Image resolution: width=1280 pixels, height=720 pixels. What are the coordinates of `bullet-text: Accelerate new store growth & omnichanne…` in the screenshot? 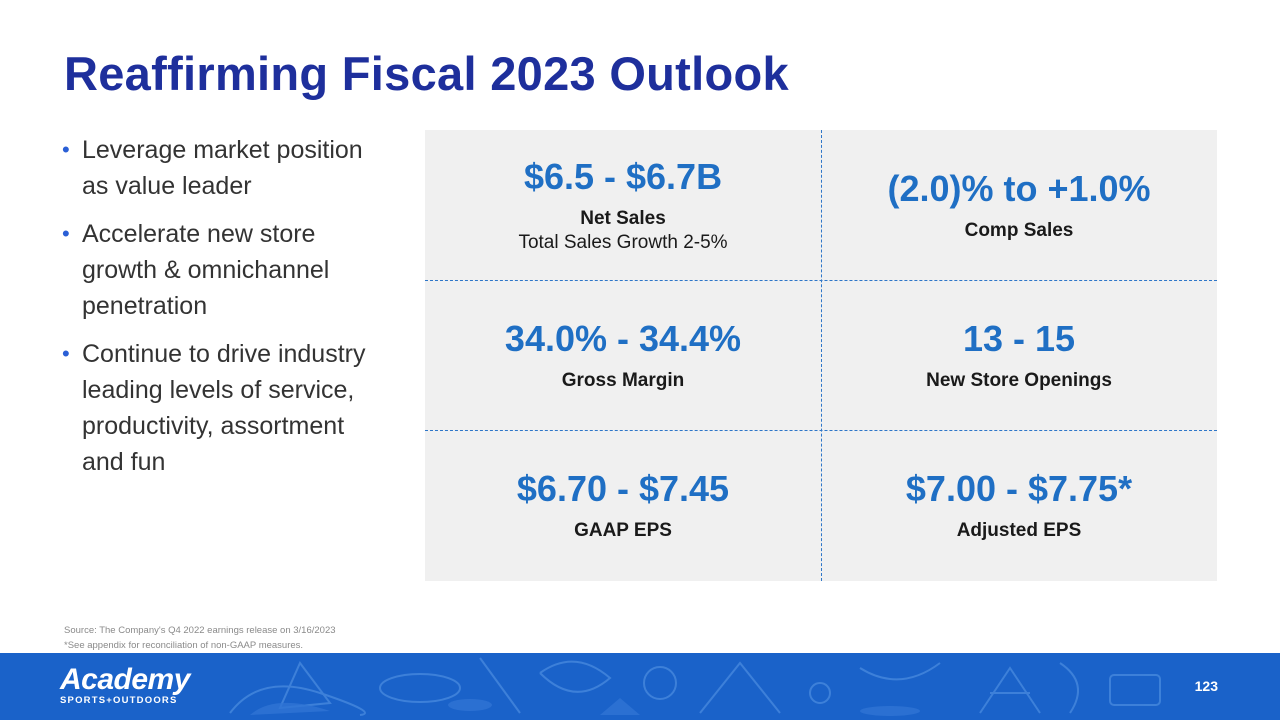 It's located at (206, 270).